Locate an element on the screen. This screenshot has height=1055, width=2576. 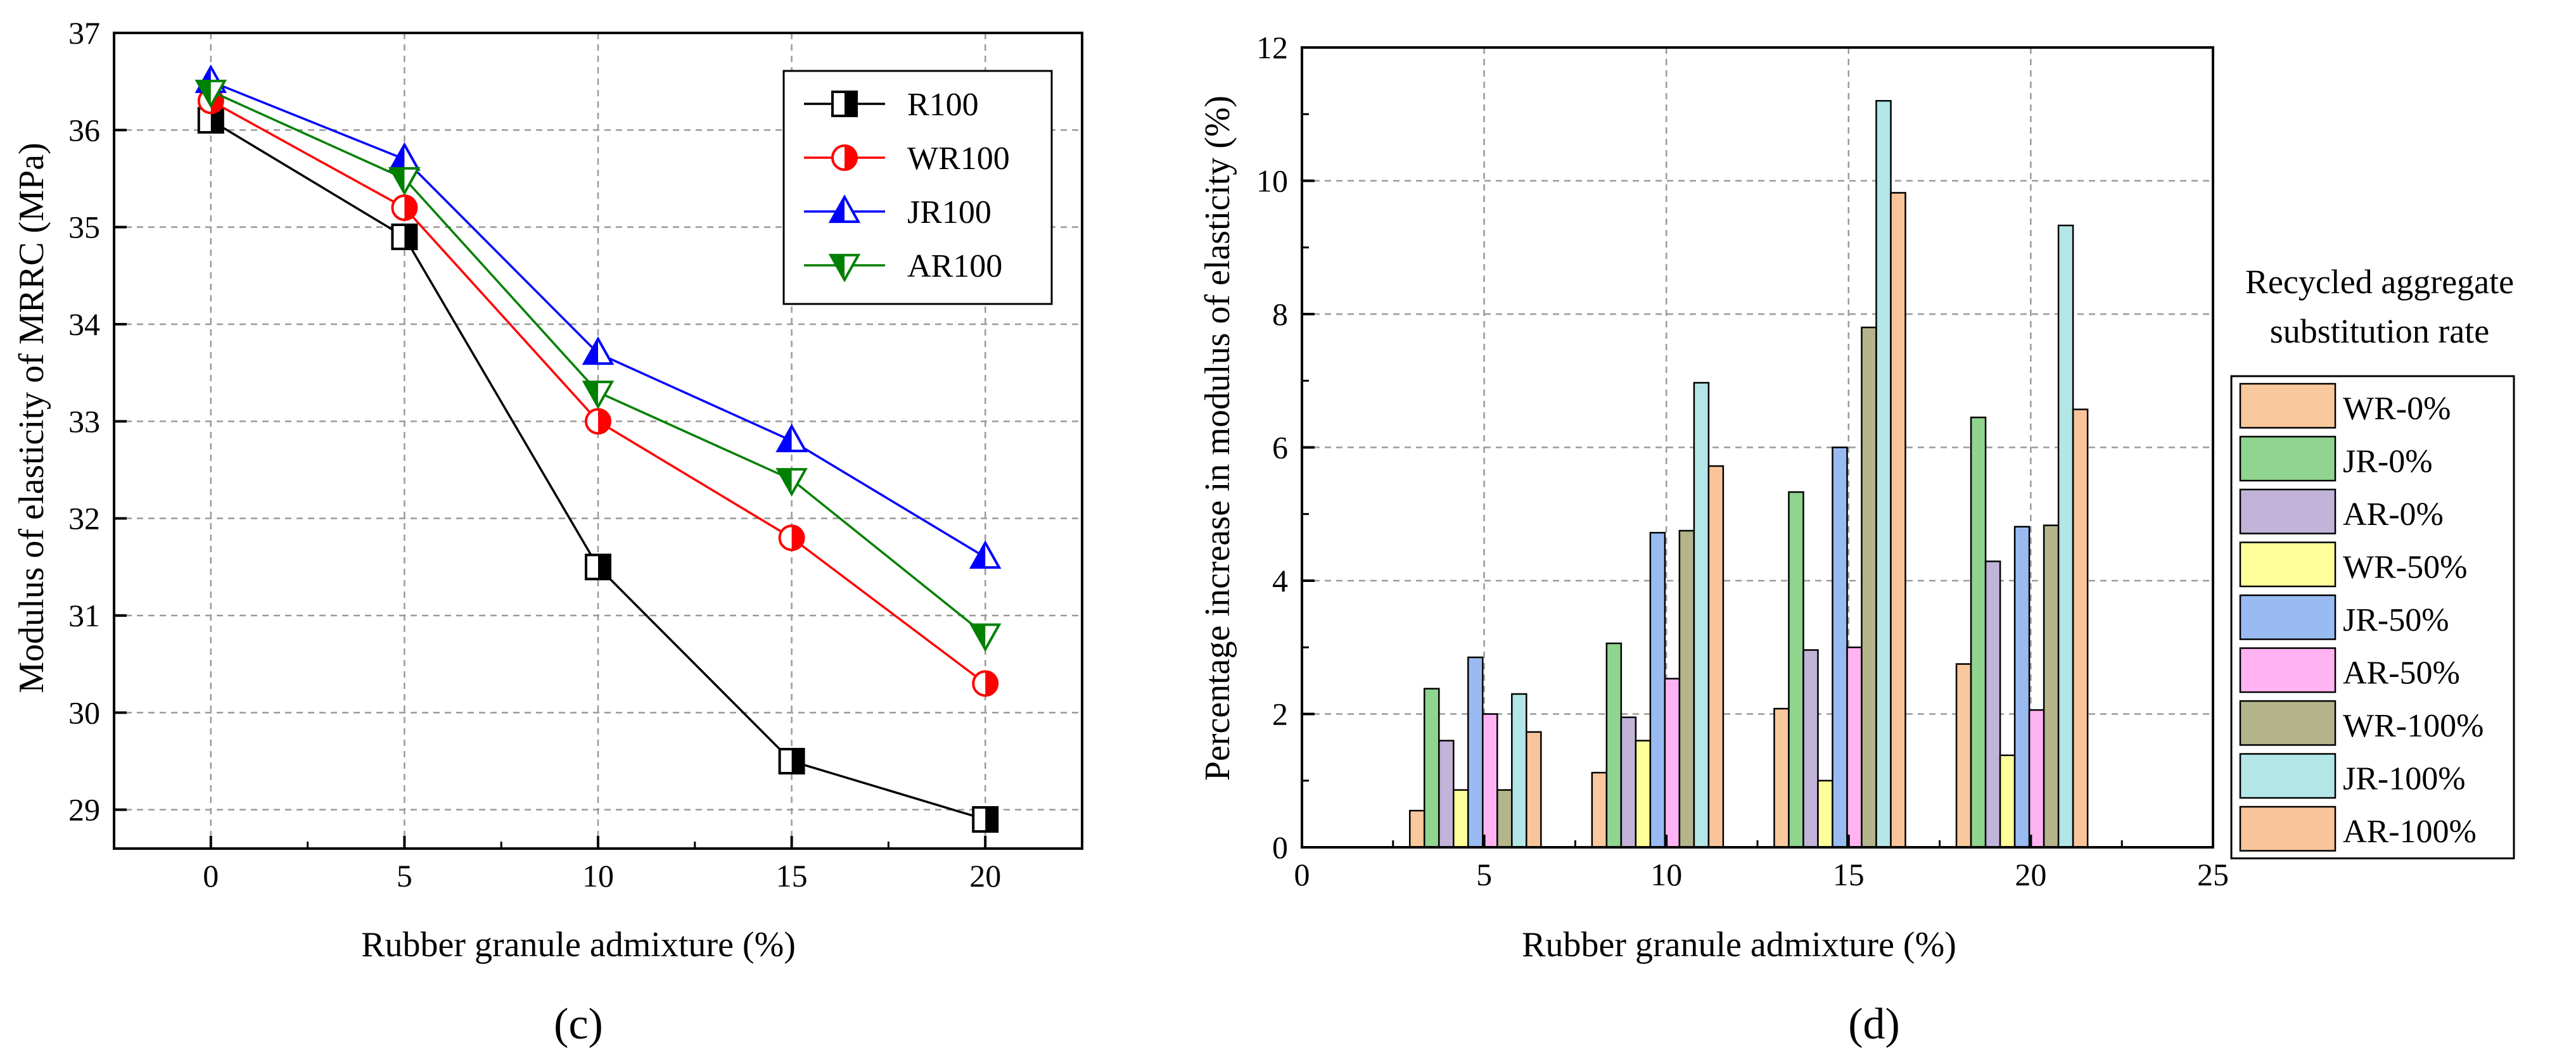
chart-c-xtick-label: 10 is located at coordinates (598, 876).